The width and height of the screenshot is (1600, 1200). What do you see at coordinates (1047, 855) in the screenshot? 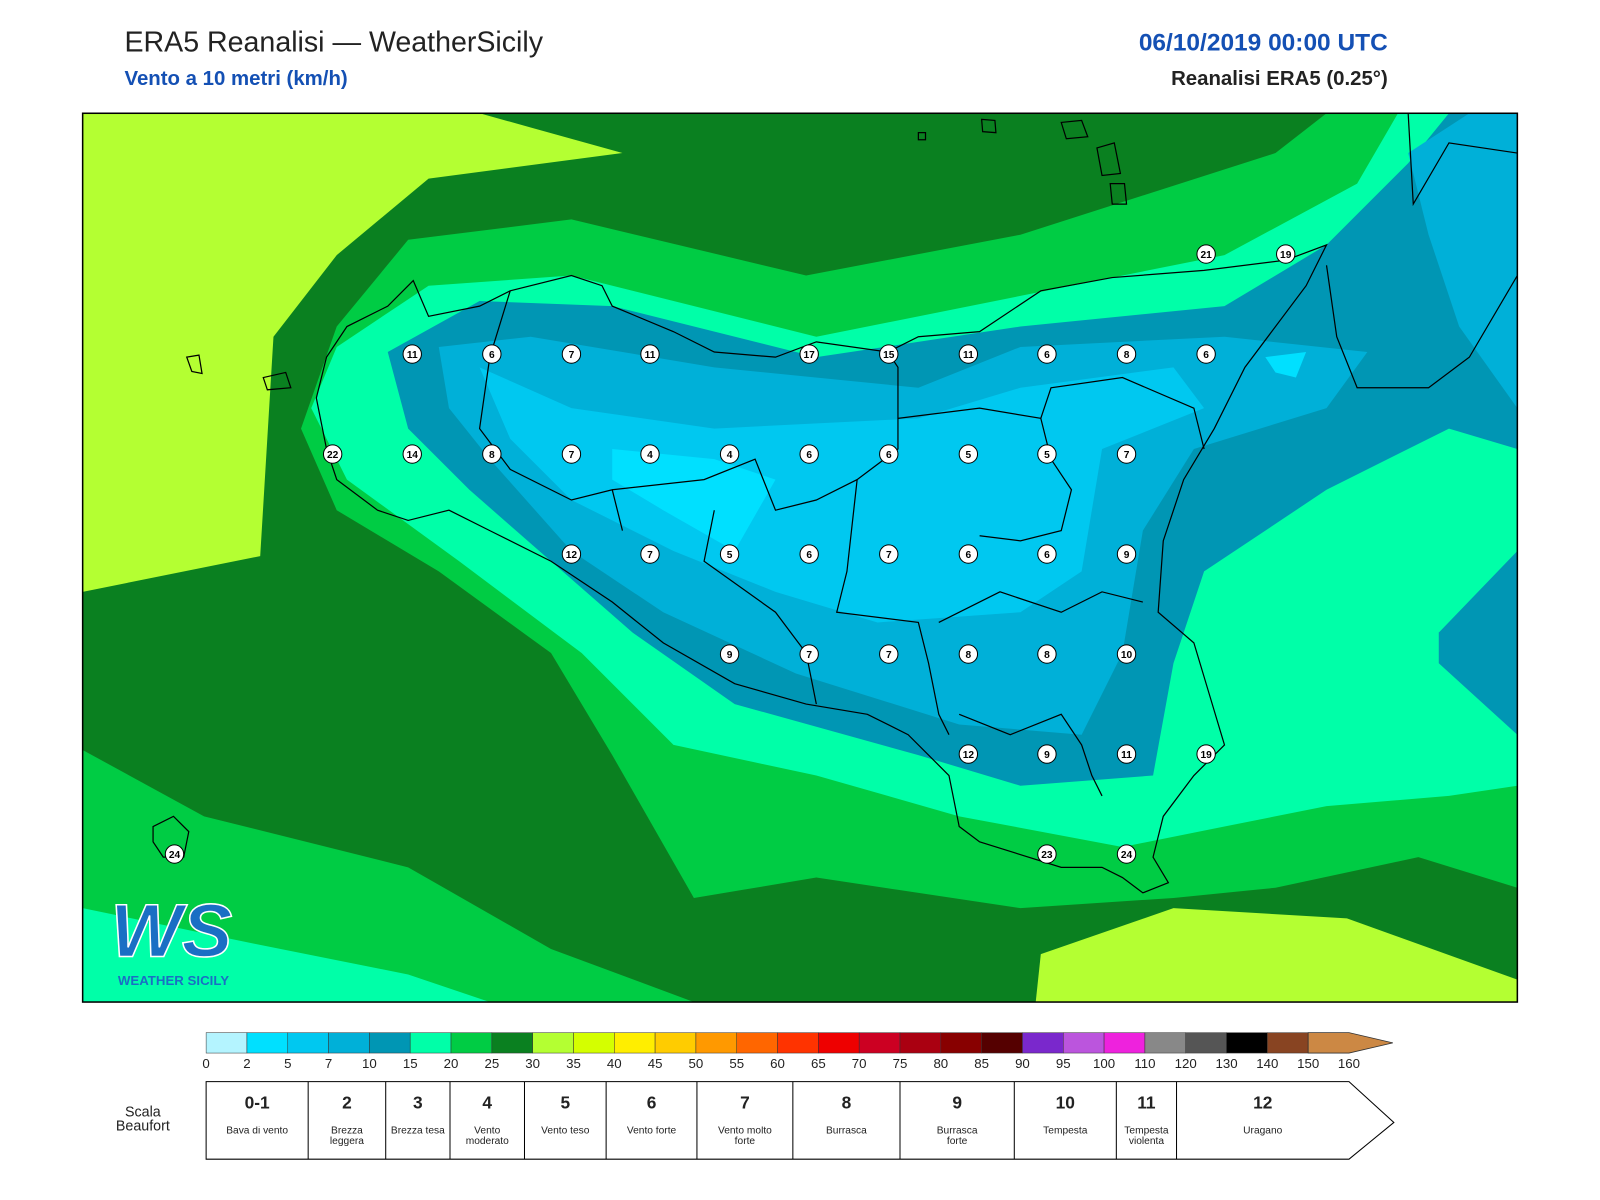
I see `station-value: 23` at bounding box center [1047, 855].